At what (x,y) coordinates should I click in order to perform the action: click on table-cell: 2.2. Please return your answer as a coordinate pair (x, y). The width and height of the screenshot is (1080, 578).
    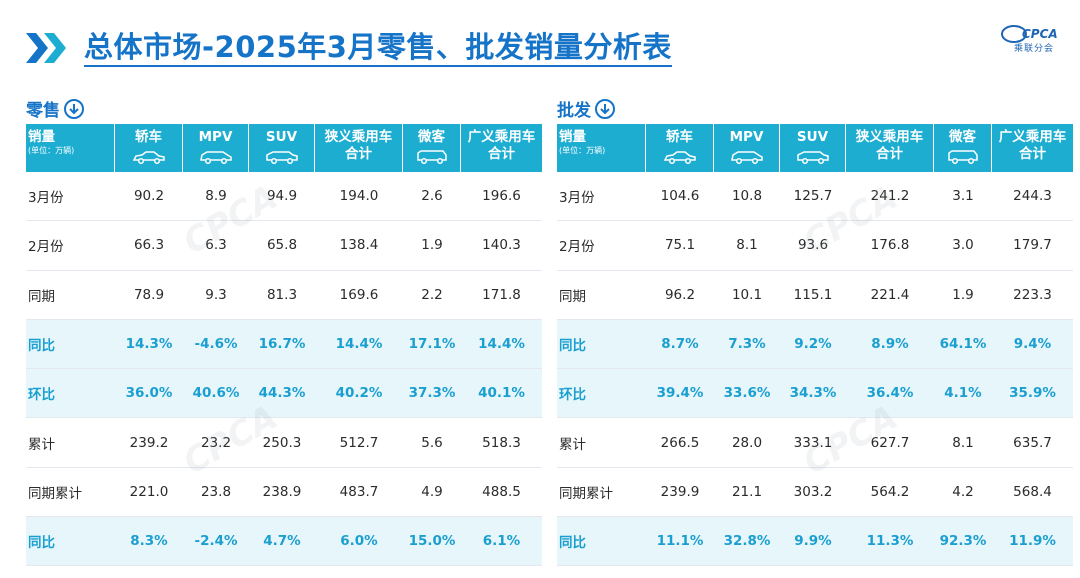
    Looking at the image, I should click on (432, 294).